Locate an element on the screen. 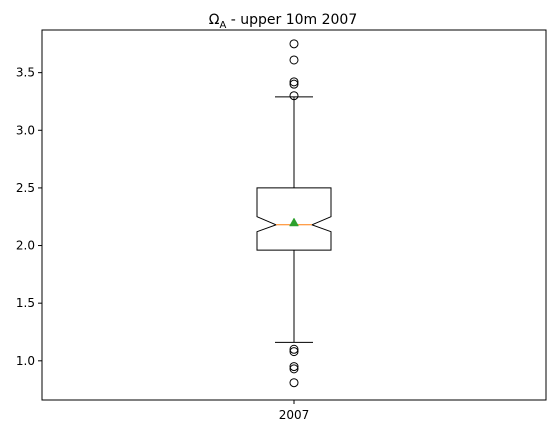  y-tick-label: 1.0 is located at coordinates (25, 361).